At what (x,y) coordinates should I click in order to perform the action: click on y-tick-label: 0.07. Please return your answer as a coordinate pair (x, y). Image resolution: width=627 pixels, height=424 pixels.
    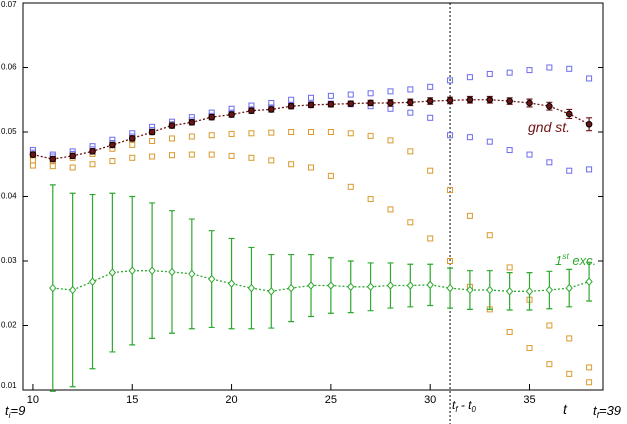
    Looking at the image, I should click on (9, 4).